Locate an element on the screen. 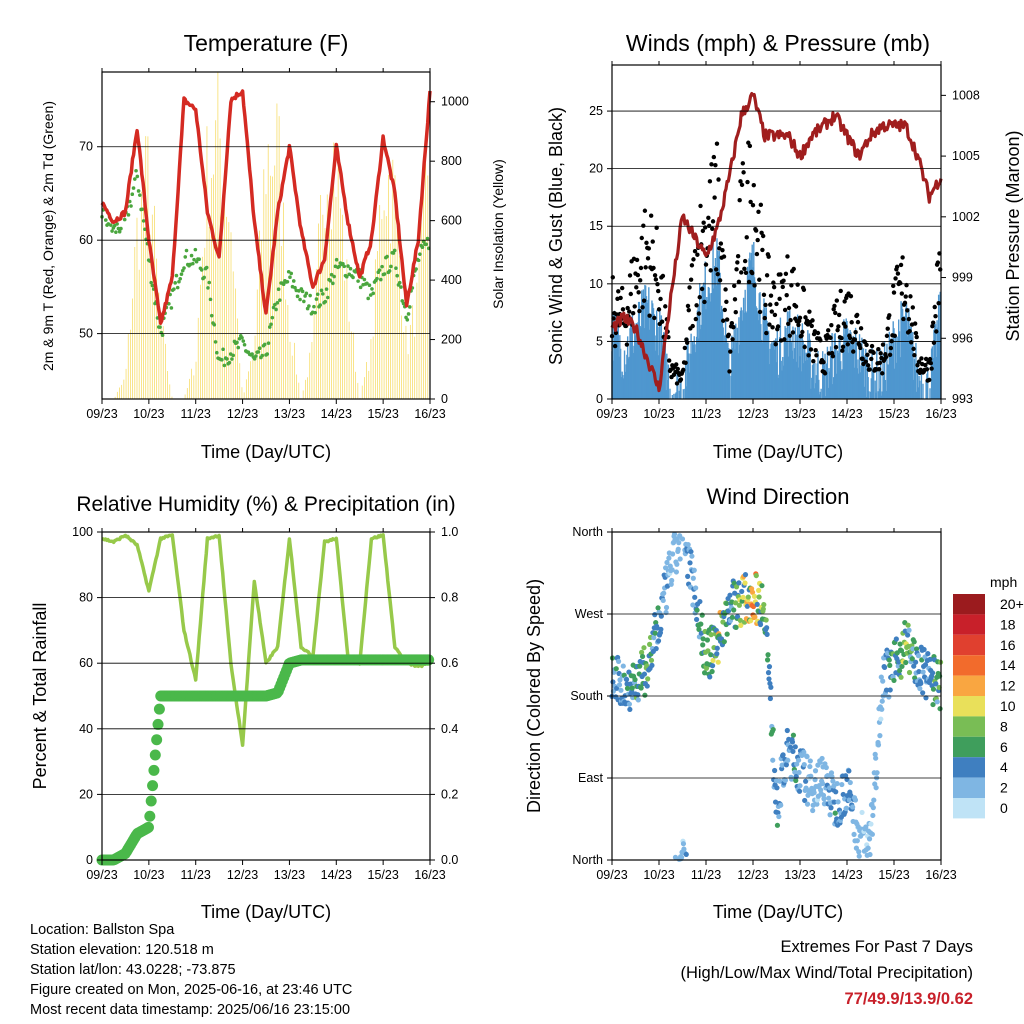 This screenshot has width=1024, height=1024. y-tick-label: 100 is located at coordinates (82, 532).